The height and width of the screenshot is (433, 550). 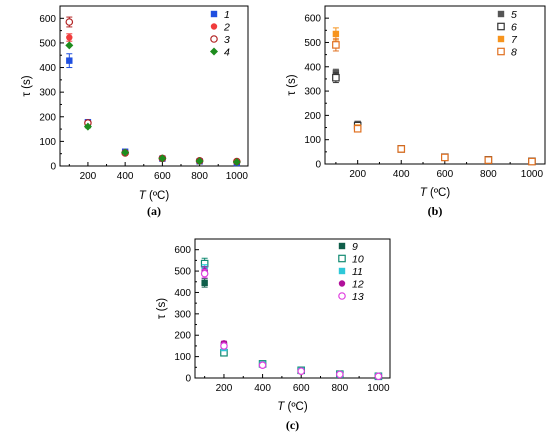 I want to click on legend-label: 12, so click(x=358, y=284).